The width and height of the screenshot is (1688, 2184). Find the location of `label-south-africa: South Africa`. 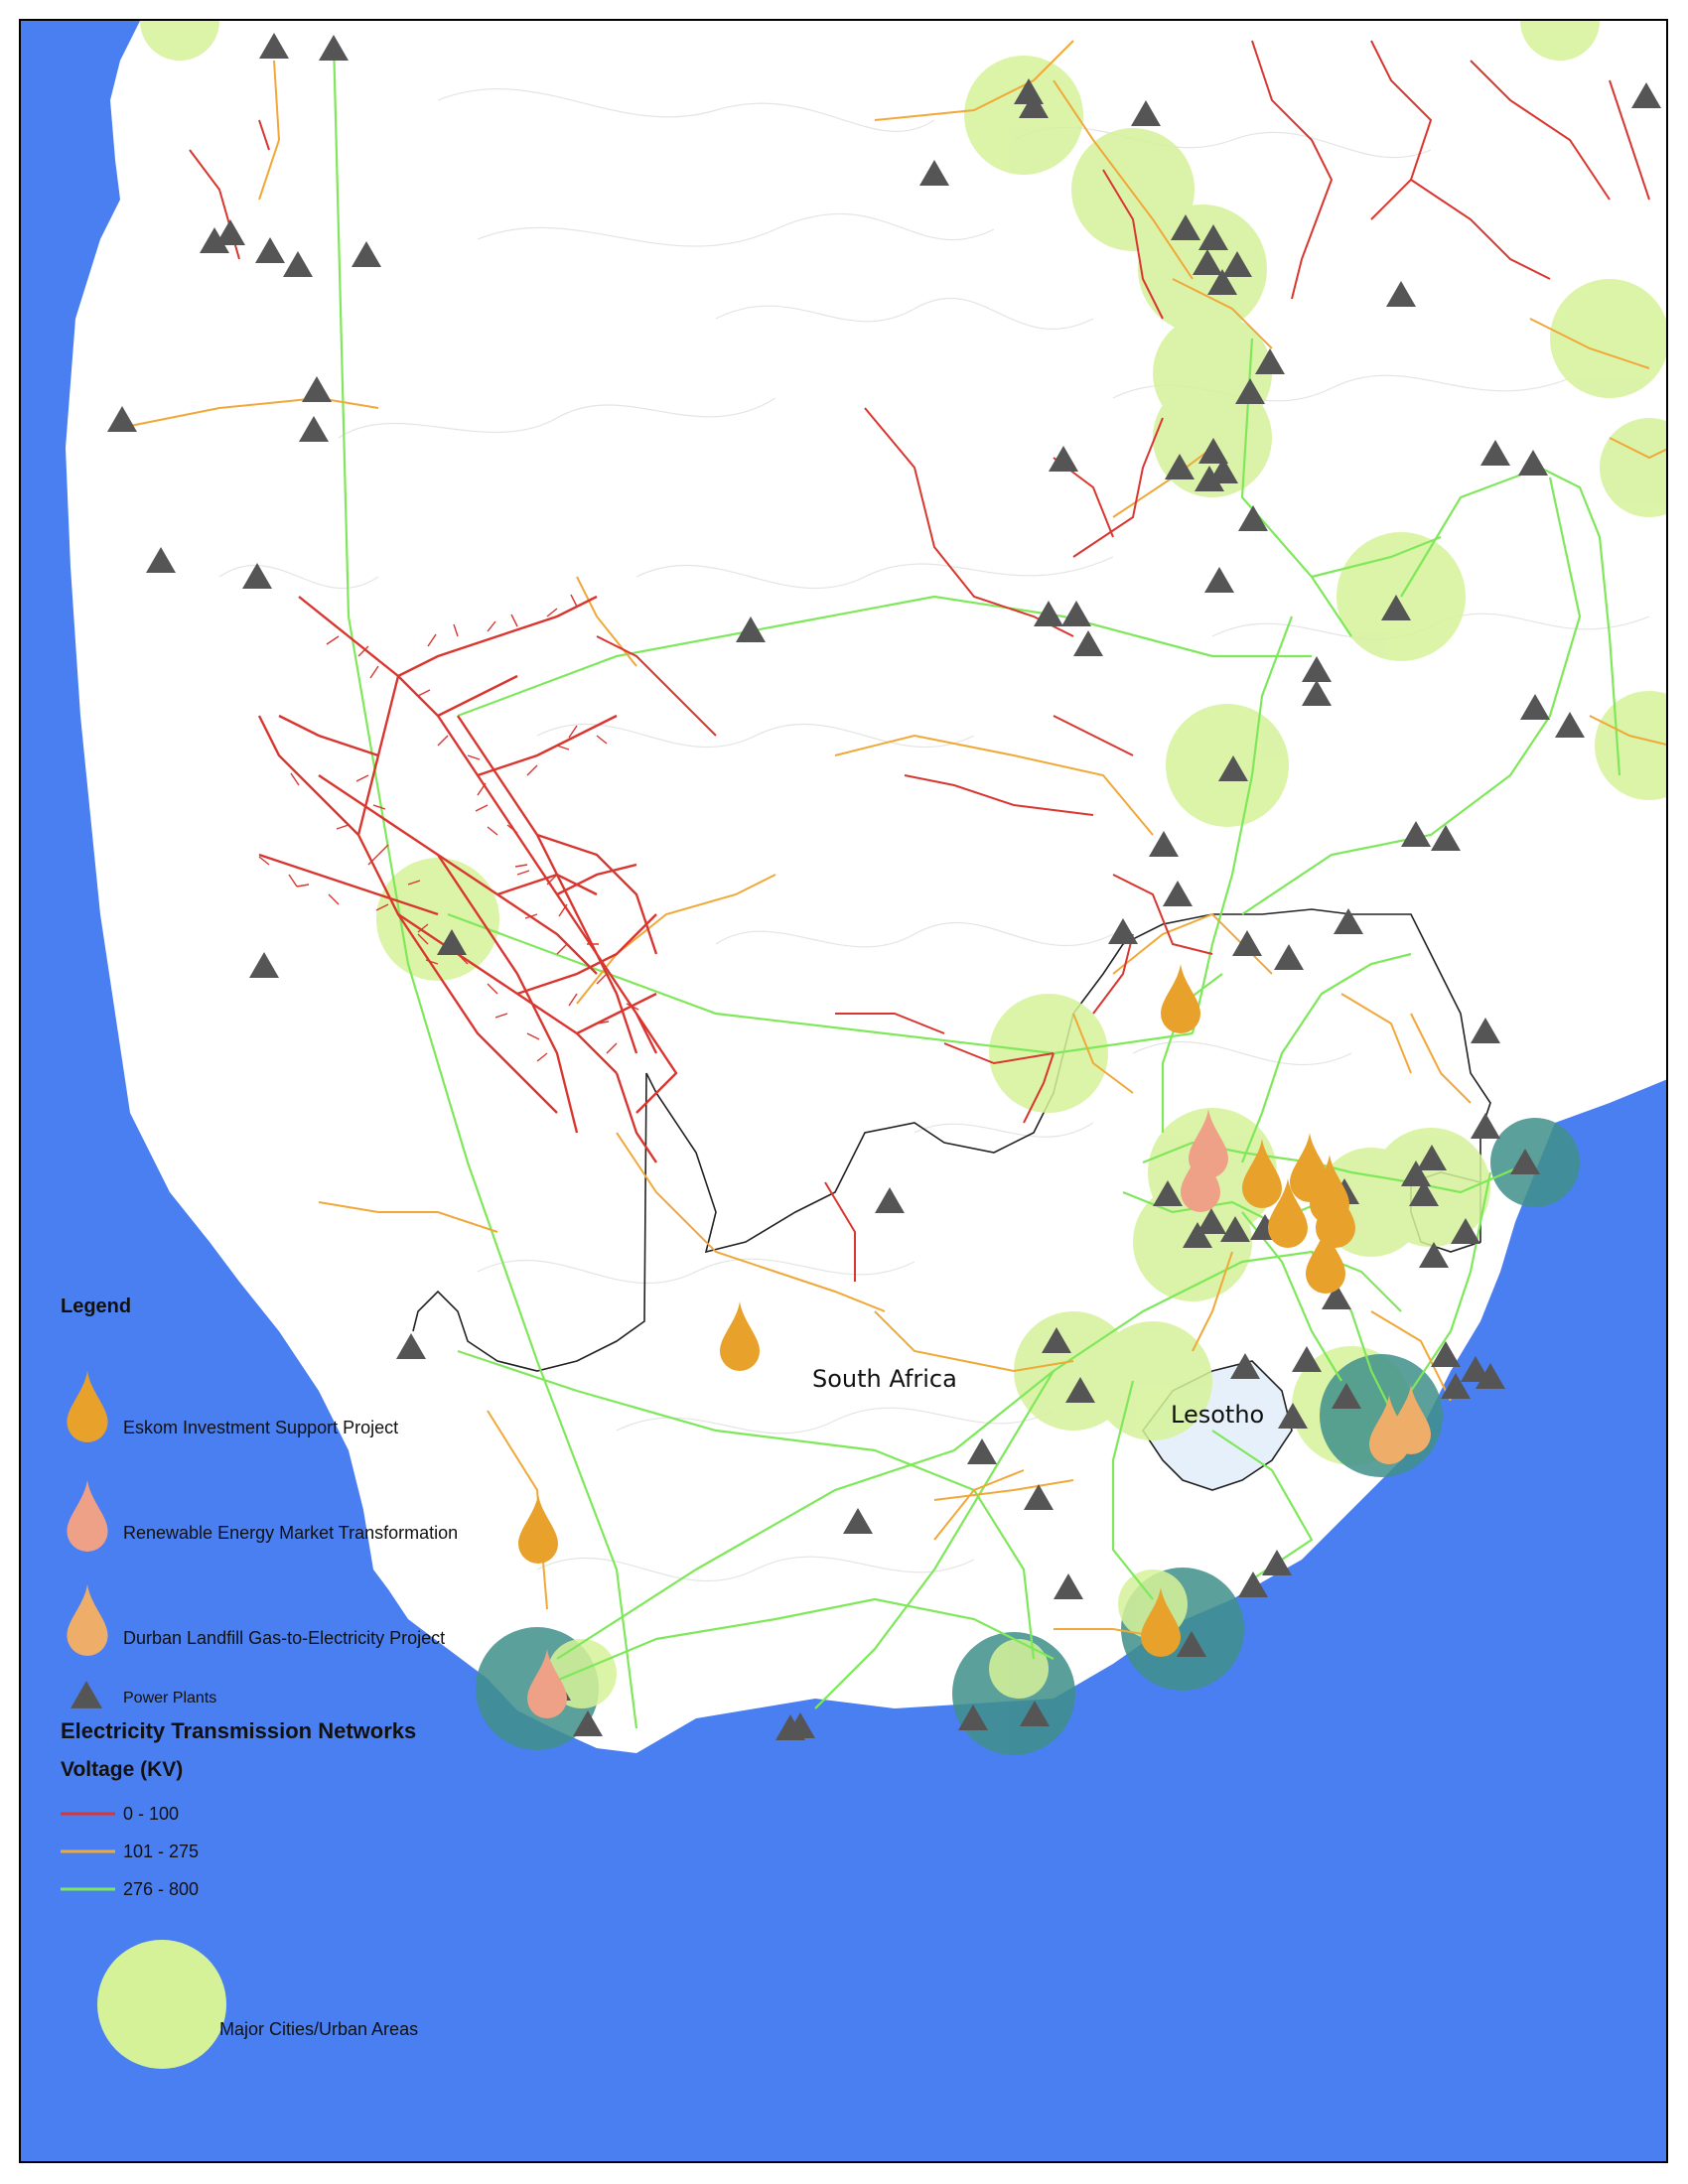

label-south-africa: South Africa is located at coordinates (884, 1379).